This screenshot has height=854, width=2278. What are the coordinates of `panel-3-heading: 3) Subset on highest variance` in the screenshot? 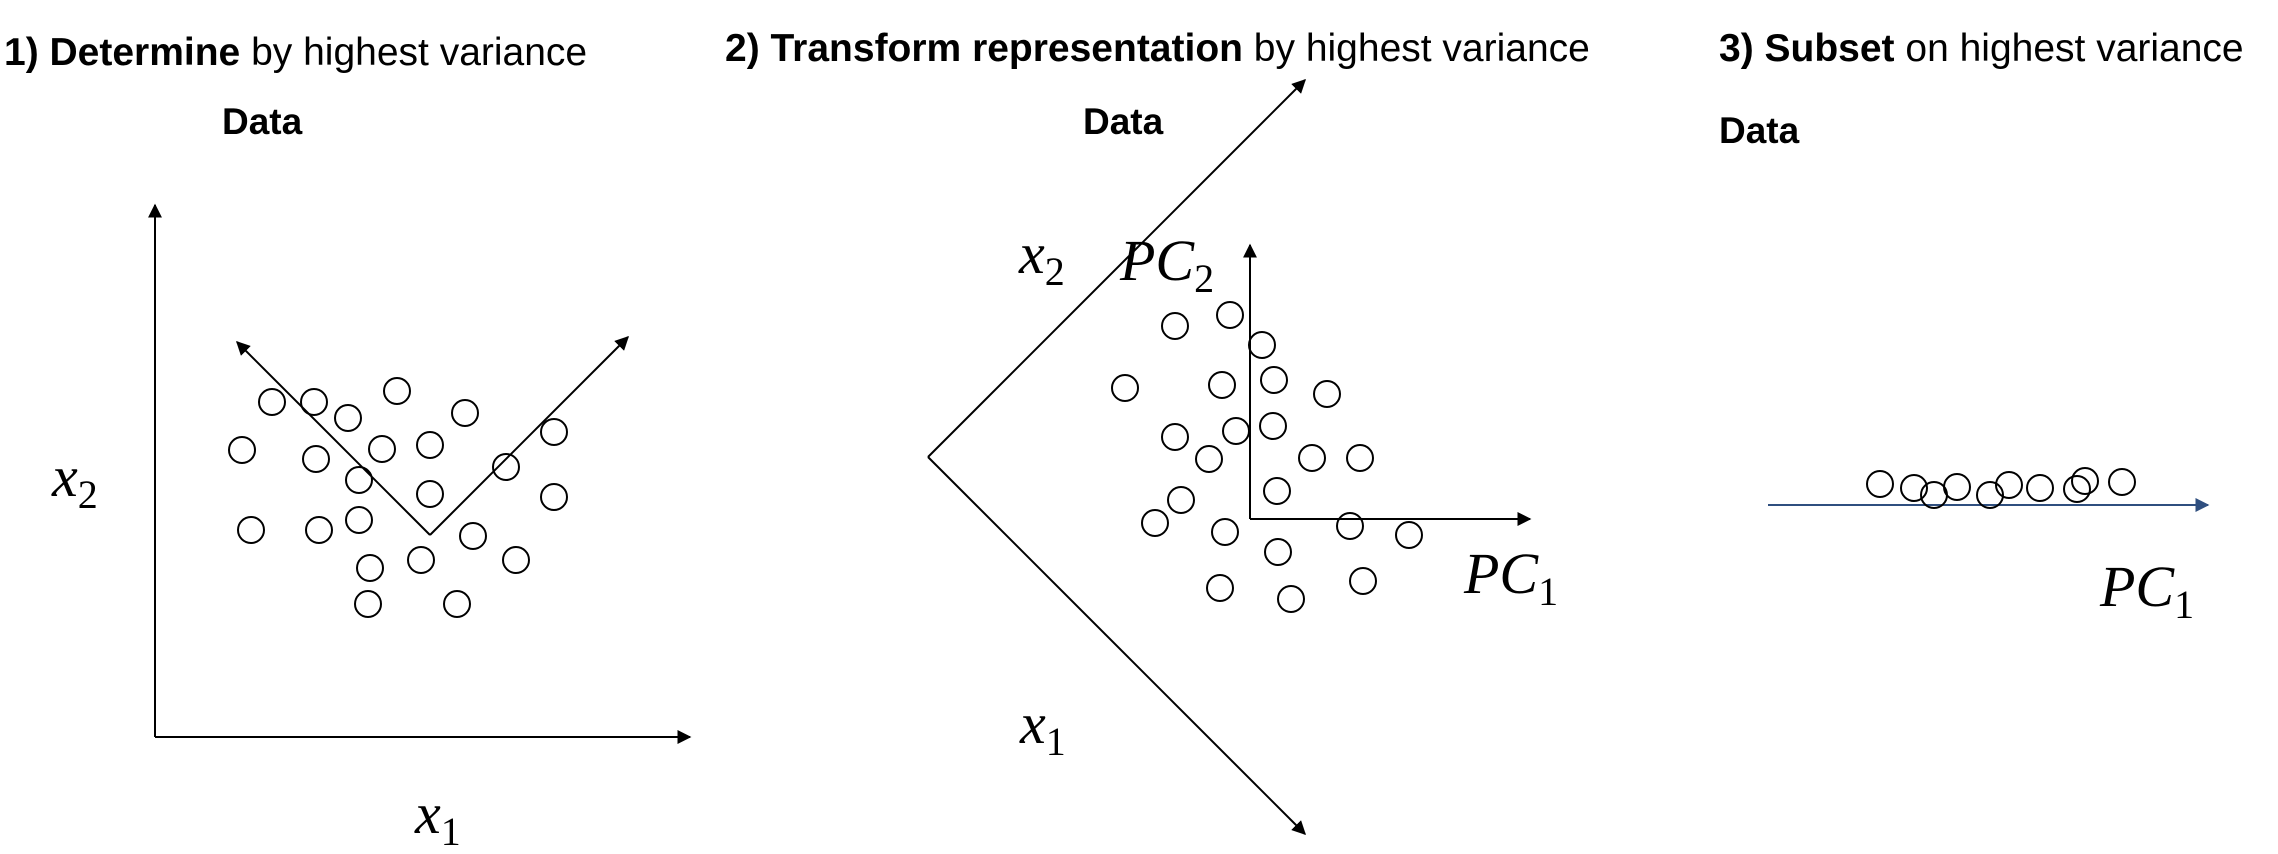 It's located at (1981, 48).